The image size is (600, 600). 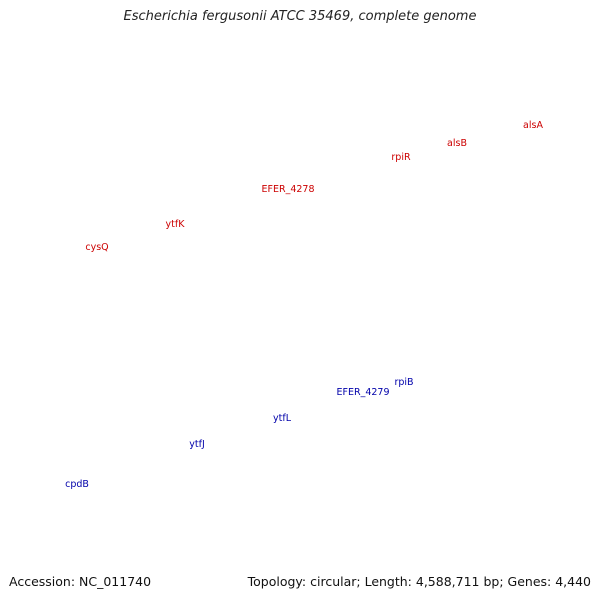 What do you see at coordinates (80, 581) in the screenshot?
I see `accession-text: Accession: NC_011740` at bounding box center [80, 581].